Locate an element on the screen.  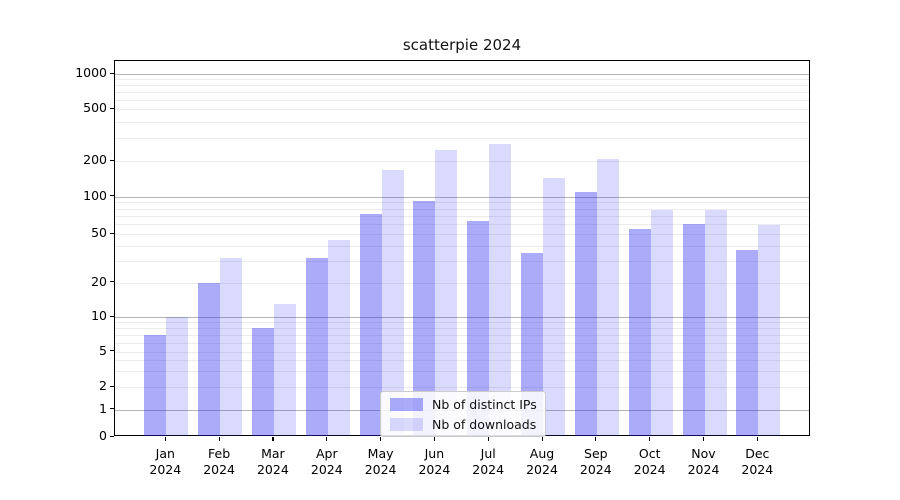
x-tick-month: Feb is located at coordinates (219, 453).